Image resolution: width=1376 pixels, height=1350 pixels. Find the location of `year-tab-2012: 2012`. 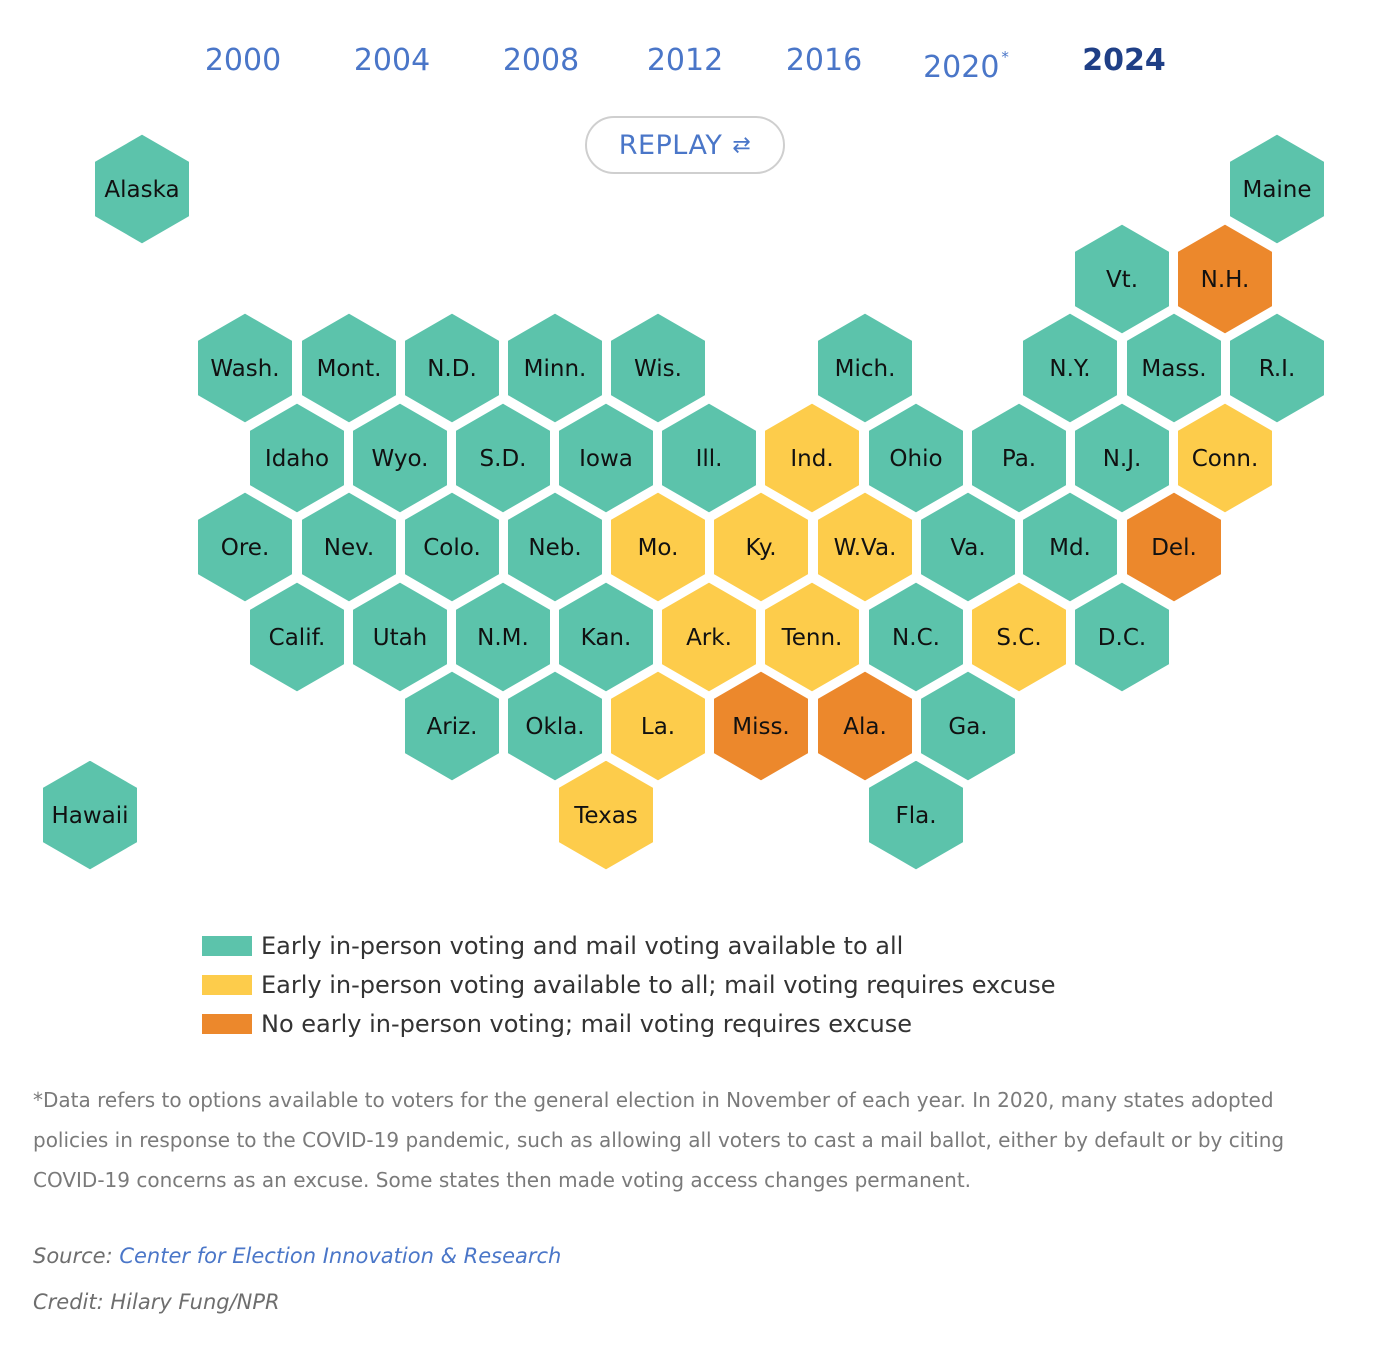

year-tab-2012: 2012 is located at coordinates (685, 61).